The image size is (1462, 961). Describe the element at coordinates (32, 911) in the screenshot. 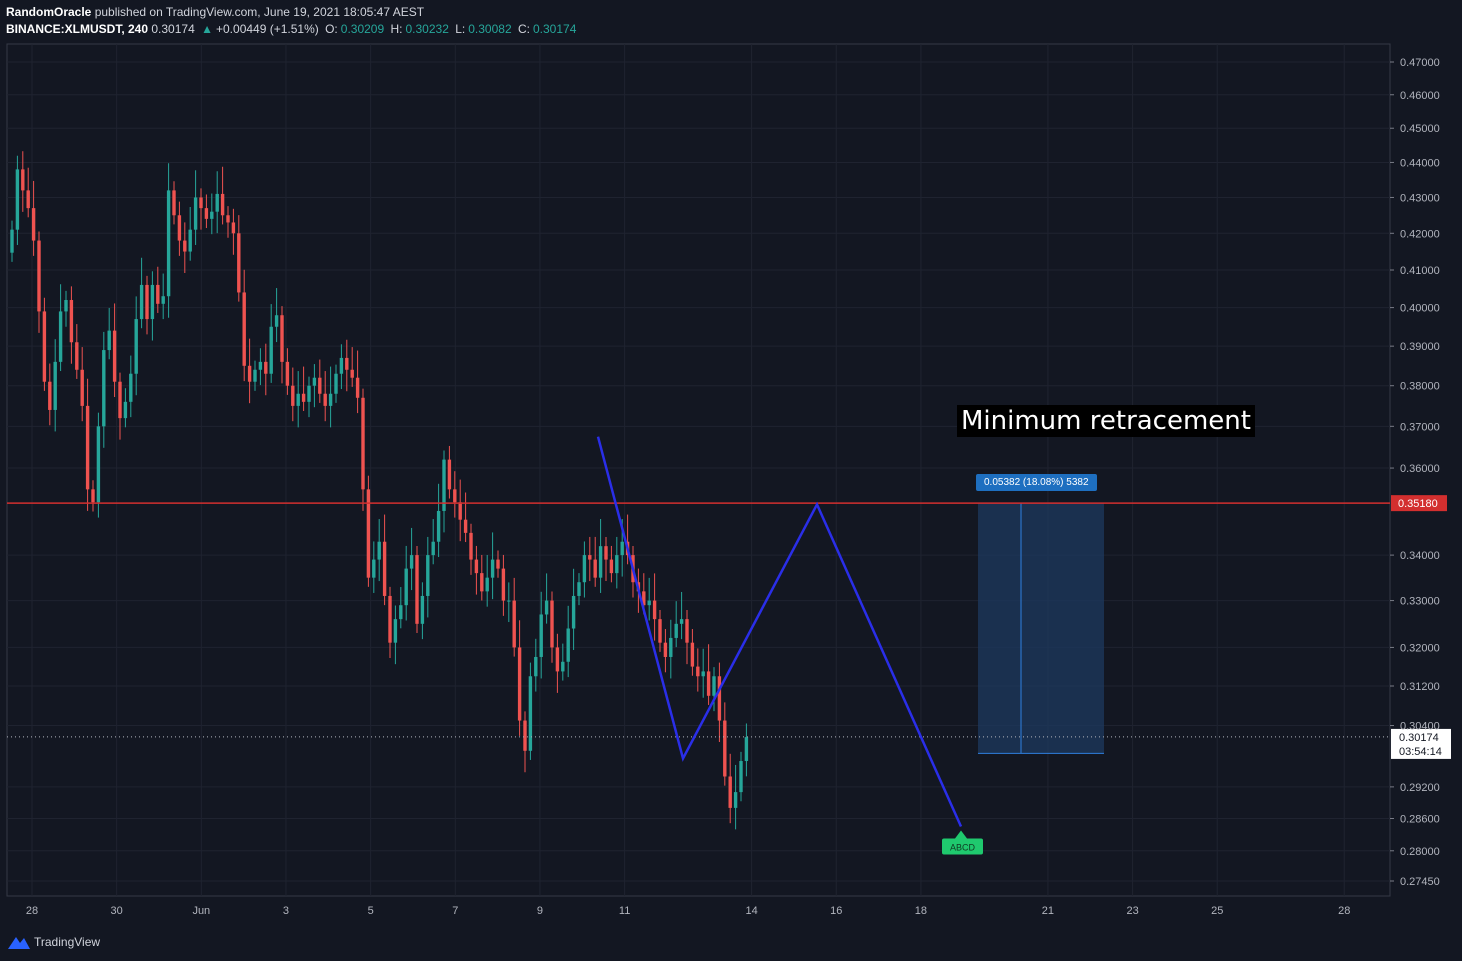

I see `time-tick-label: 28` at that location.